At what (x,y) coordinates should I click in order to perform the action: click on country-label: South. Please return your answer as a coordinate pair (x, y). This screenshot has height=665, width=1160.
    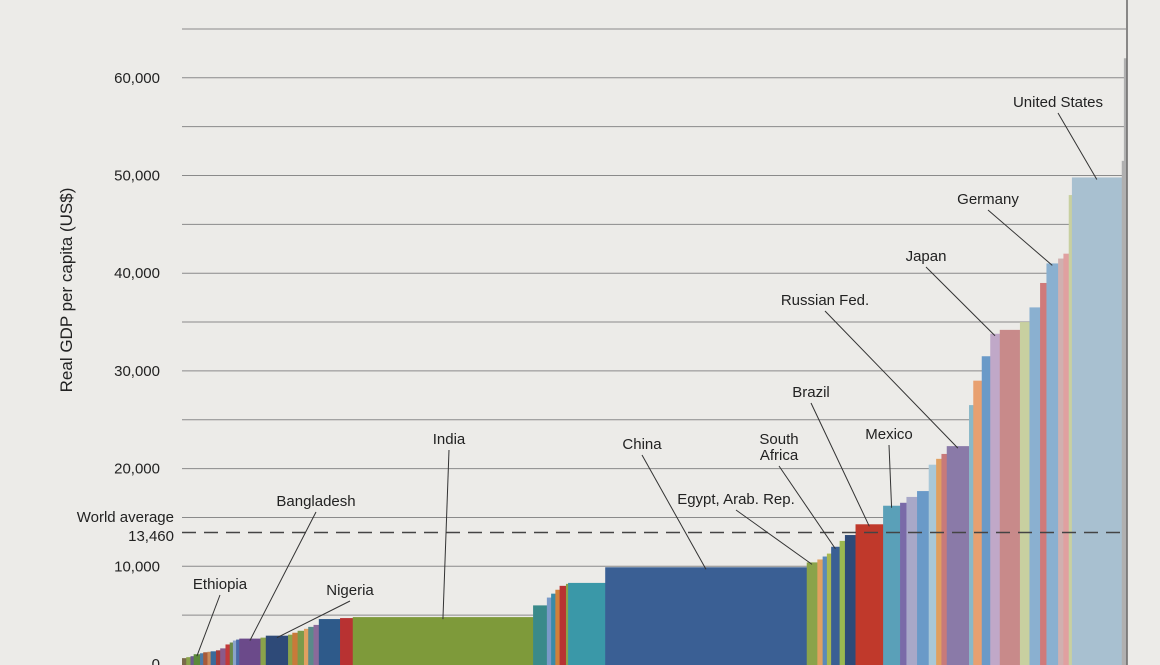
    Looking at the image, I should click on (778, 439).